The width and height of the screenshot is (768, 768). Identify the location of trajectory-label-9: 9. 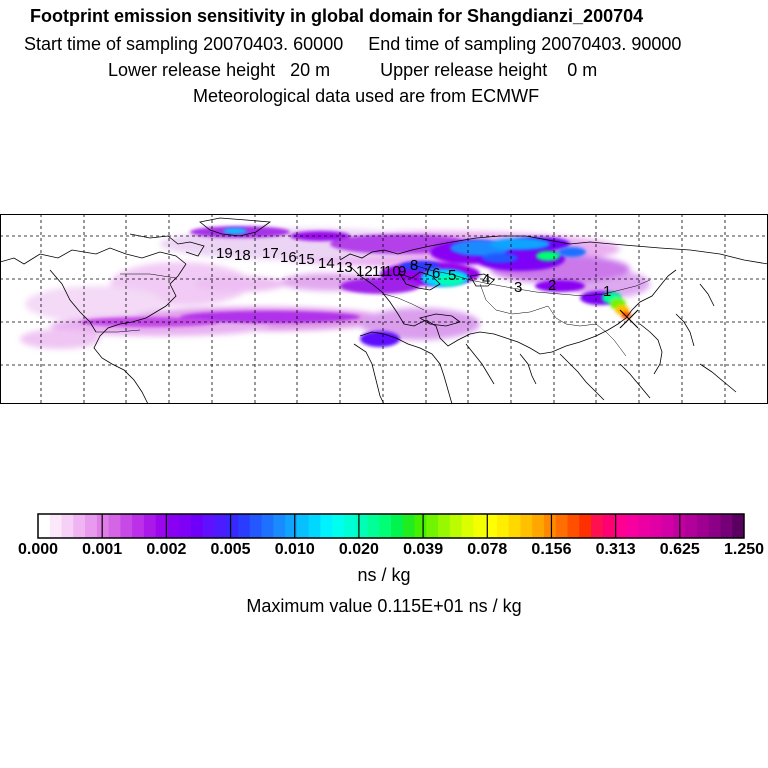
(402, 271).